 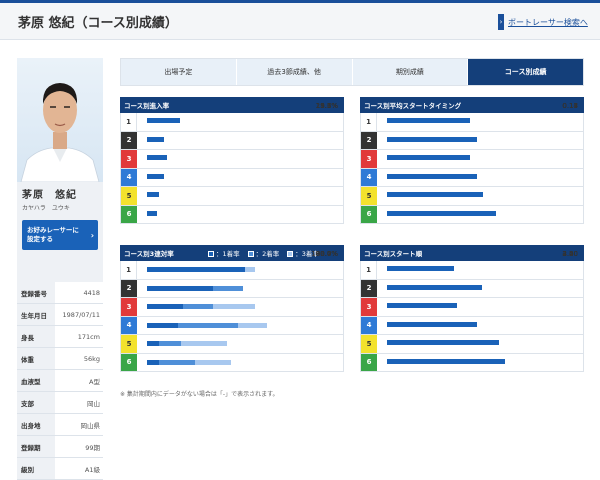 I want to click on course-row-4: 4 100.0%, so click(x=232, y=292).